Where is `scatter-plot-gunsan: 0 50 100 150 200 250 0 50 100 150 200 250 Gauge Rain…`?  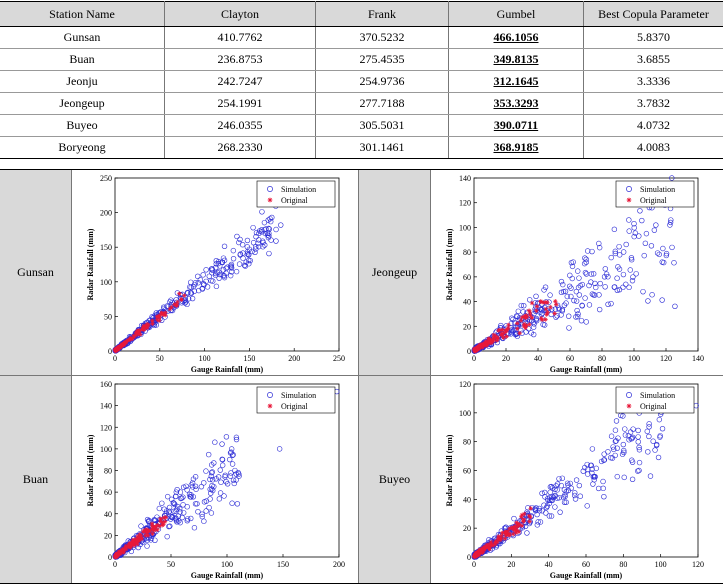
scatter-plot-gunsan: 0 50 100 150 200 250 0 50 100 150 200 250 Gauge Rain… is located at coordinates (215, 274).